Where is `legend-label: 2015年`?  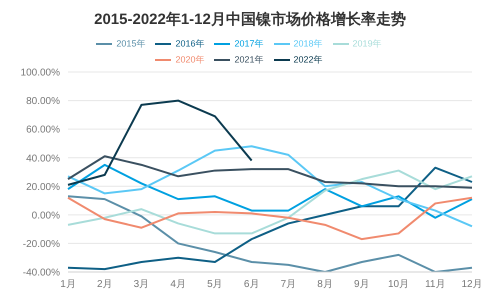
legend-label: 2015年 is located at coordinates (131, 43).